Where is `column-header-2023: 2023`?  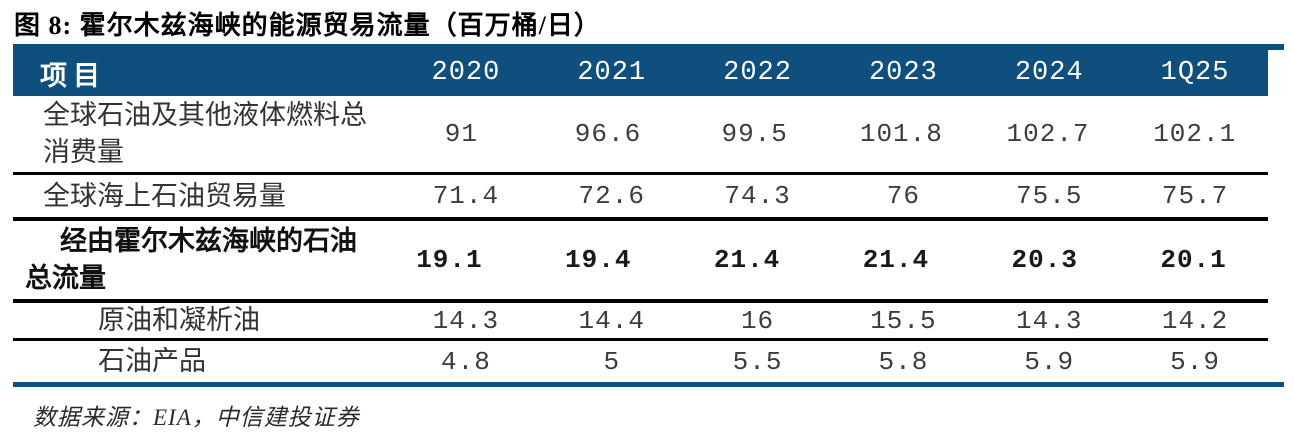 column-header-2023: 2023 is located at coordinates (903, 73).